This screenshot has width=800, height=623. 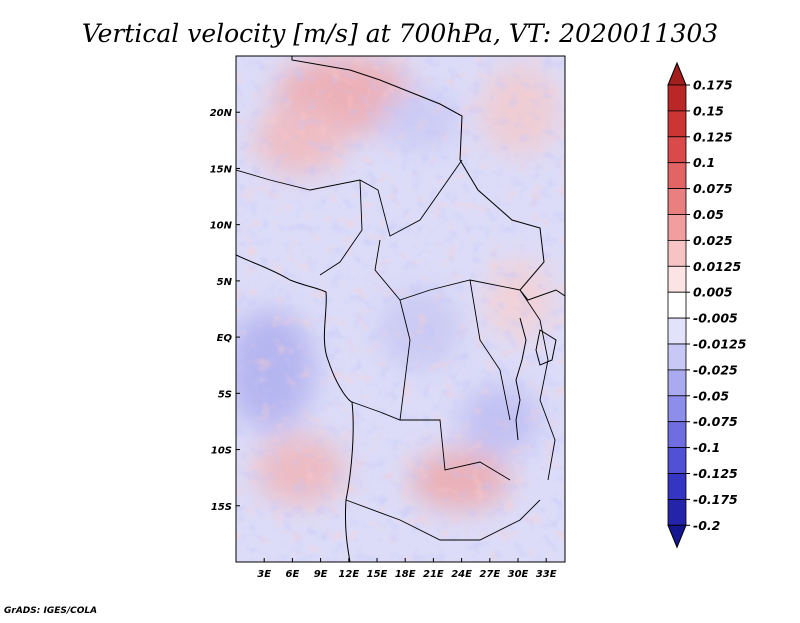 What do you see at coordinates (225, 282) in the screenshot?
I see `y-tick-label: 5N` at bounding box center [225, 282].